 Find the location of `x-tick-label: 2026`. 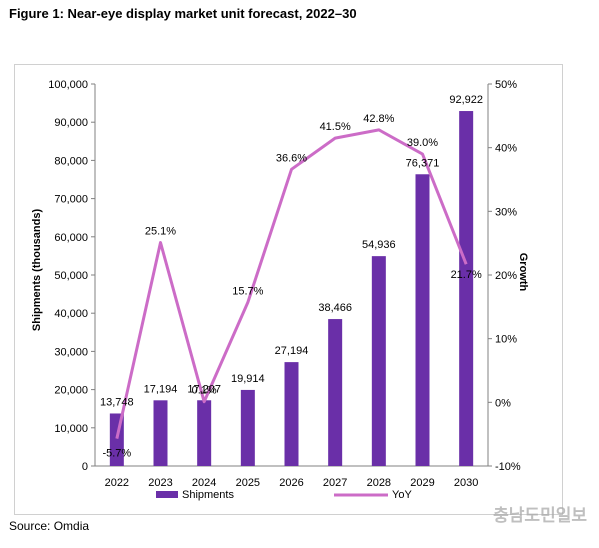

x-tick-label: 2026 is located at coordinates (291, 483).